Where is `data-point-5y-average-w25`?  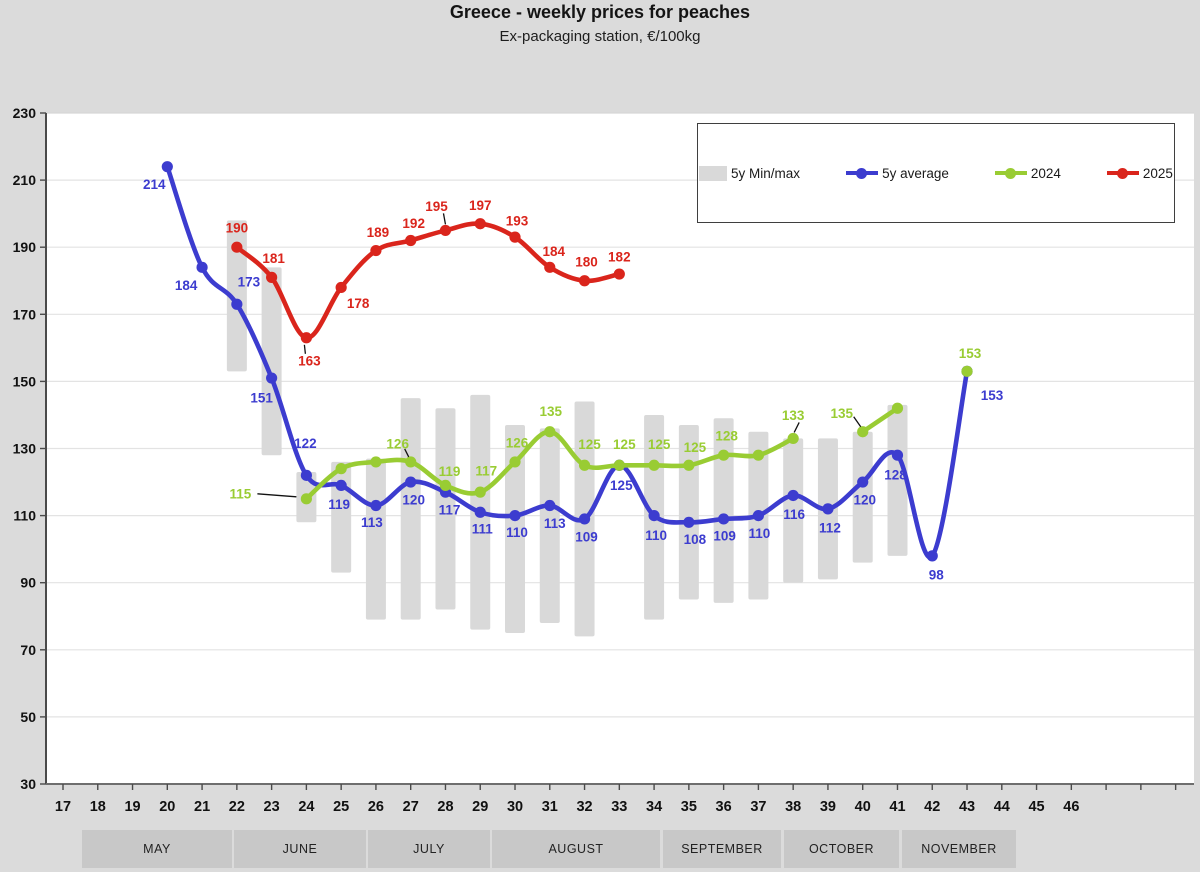 data-point-5y-average-w25 is located at coordinates (341, 485).